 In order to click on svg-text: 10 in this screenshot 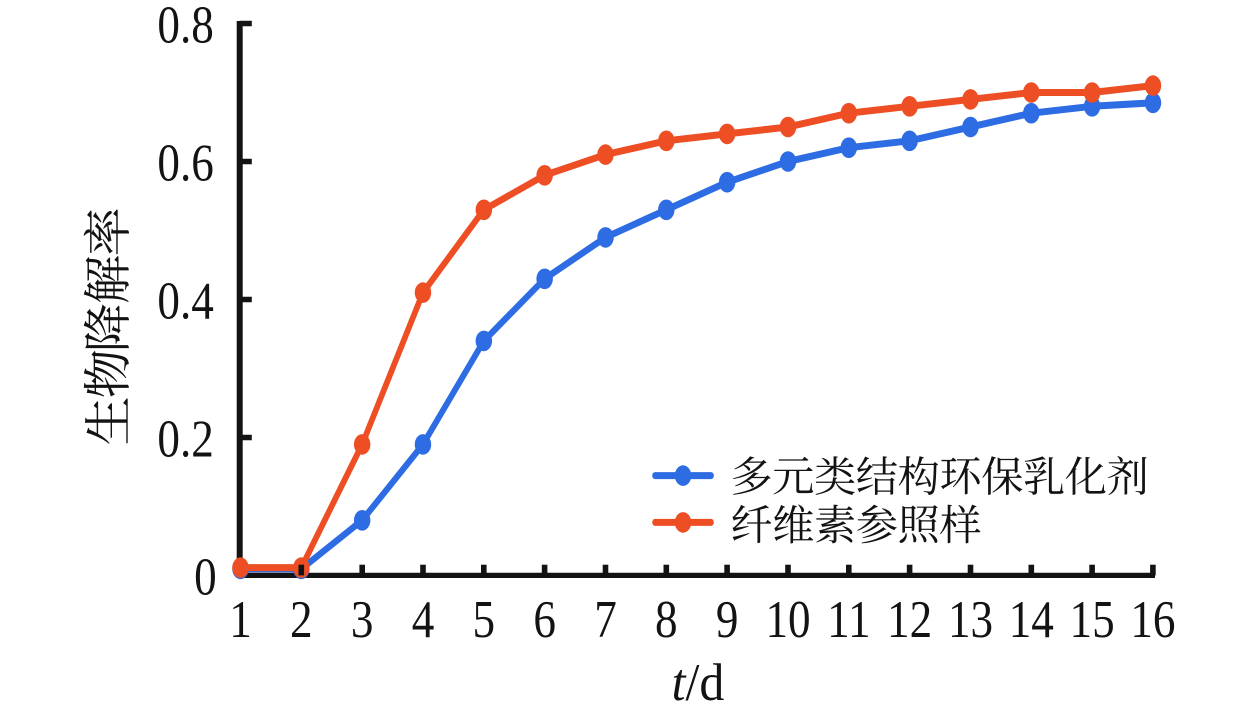, I will do `click(787, 618)`.